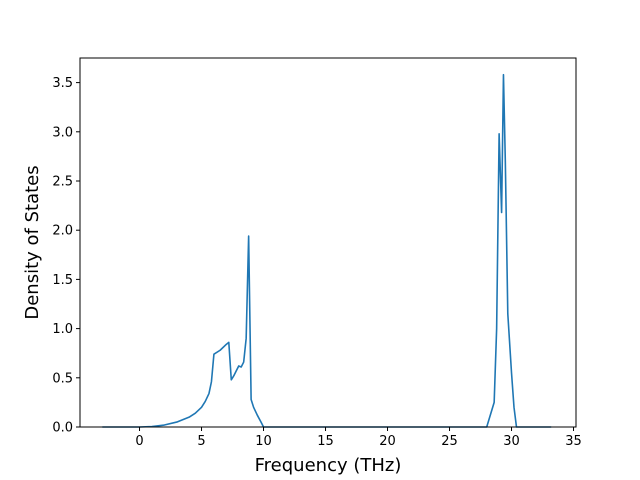 The width and height of the screenshot is (640, 480). Describe the element at coordinates (328, 465) in the screenshot. I see `x-axis-label: Frequency (THz)` at that location.